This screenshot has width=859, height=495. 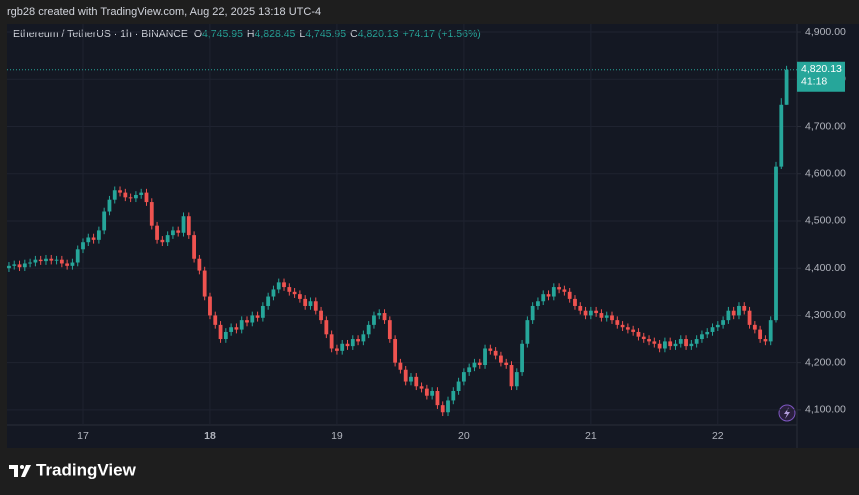 I want to click on x-tick-label: 21, so click(x=591, y=436).